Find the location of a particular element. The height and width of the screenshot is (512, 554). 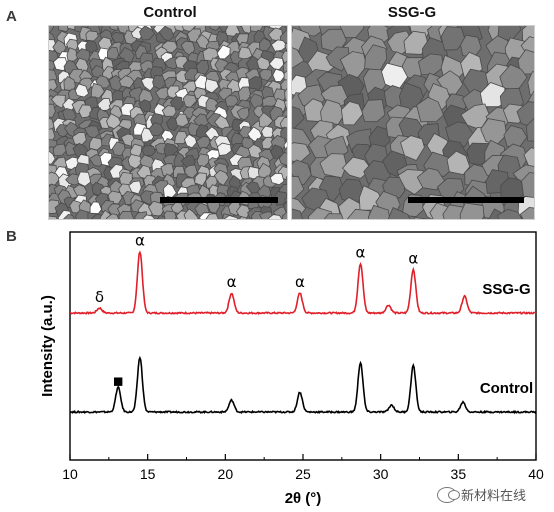

x-tick-label: 35 is located at coordinates (459, 474).